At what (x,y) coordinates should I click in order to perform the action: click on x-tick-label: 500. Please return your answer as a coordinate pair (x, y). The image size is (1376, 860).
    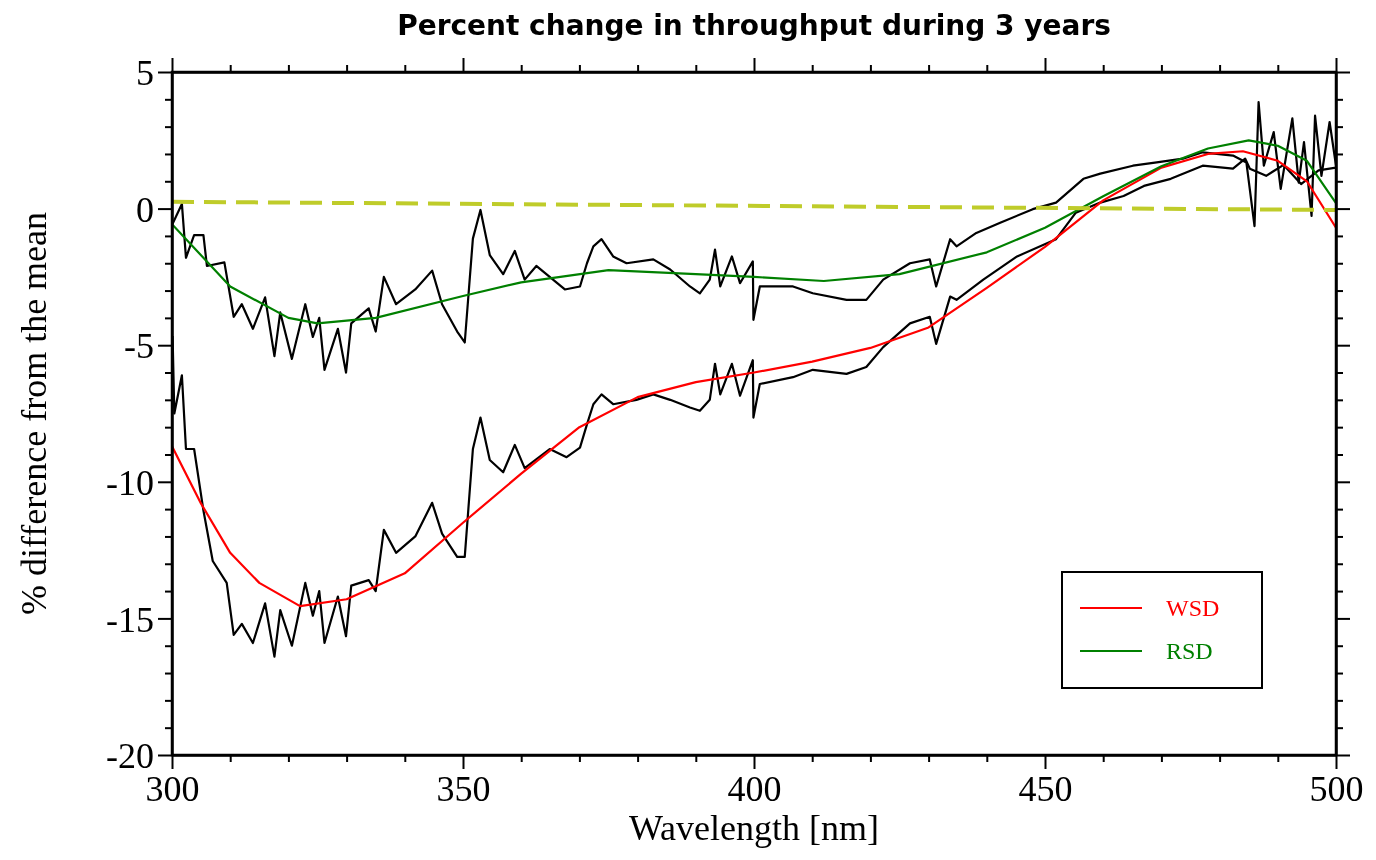
    Looking at the image, I should click on (1336, 789).